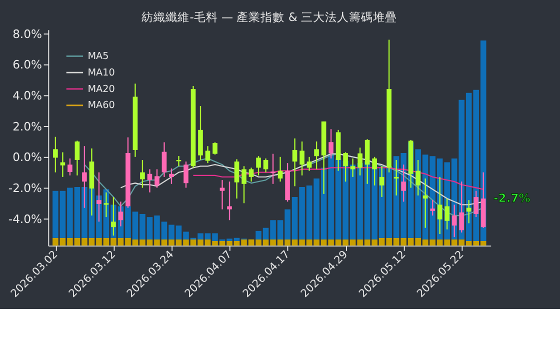 The image size is (560, 346). What do you see at coordinates (27, 33) in the screenshot?
I see `y-tick-label: 8.0%` at bounding box center [27, 33].